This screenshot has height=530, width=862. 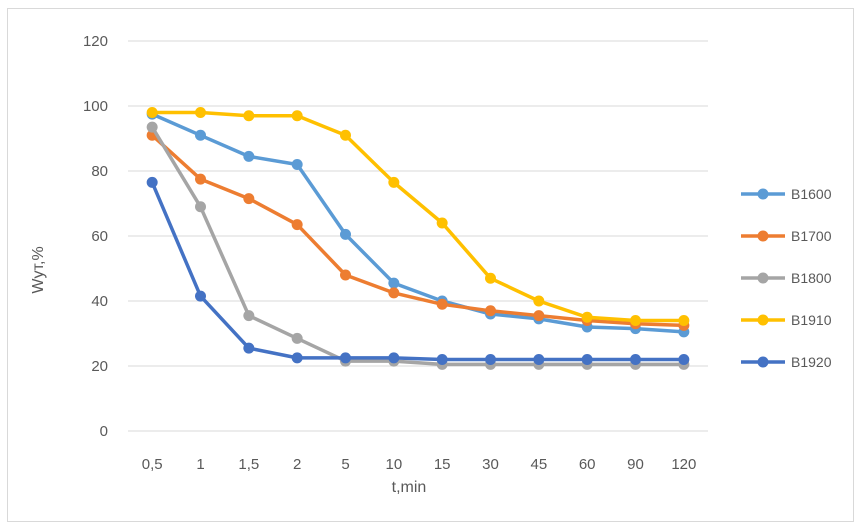 I want to click on legend-label: B1600, so click(x=811, y=194).